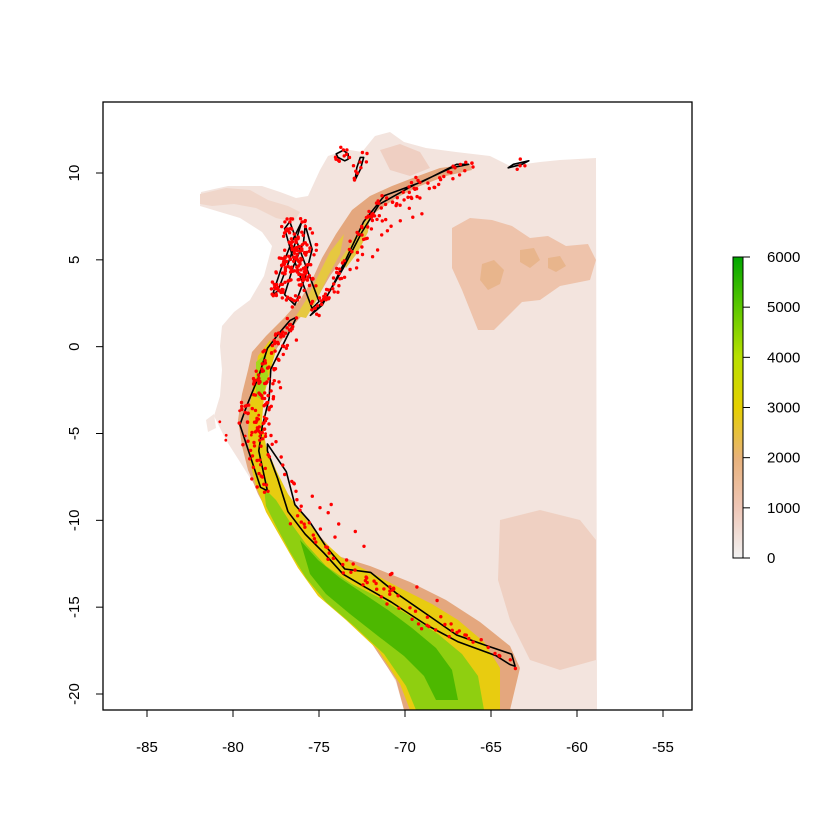  I want to click on elevation-raster-andes-deepgreen, so click(379, 620).